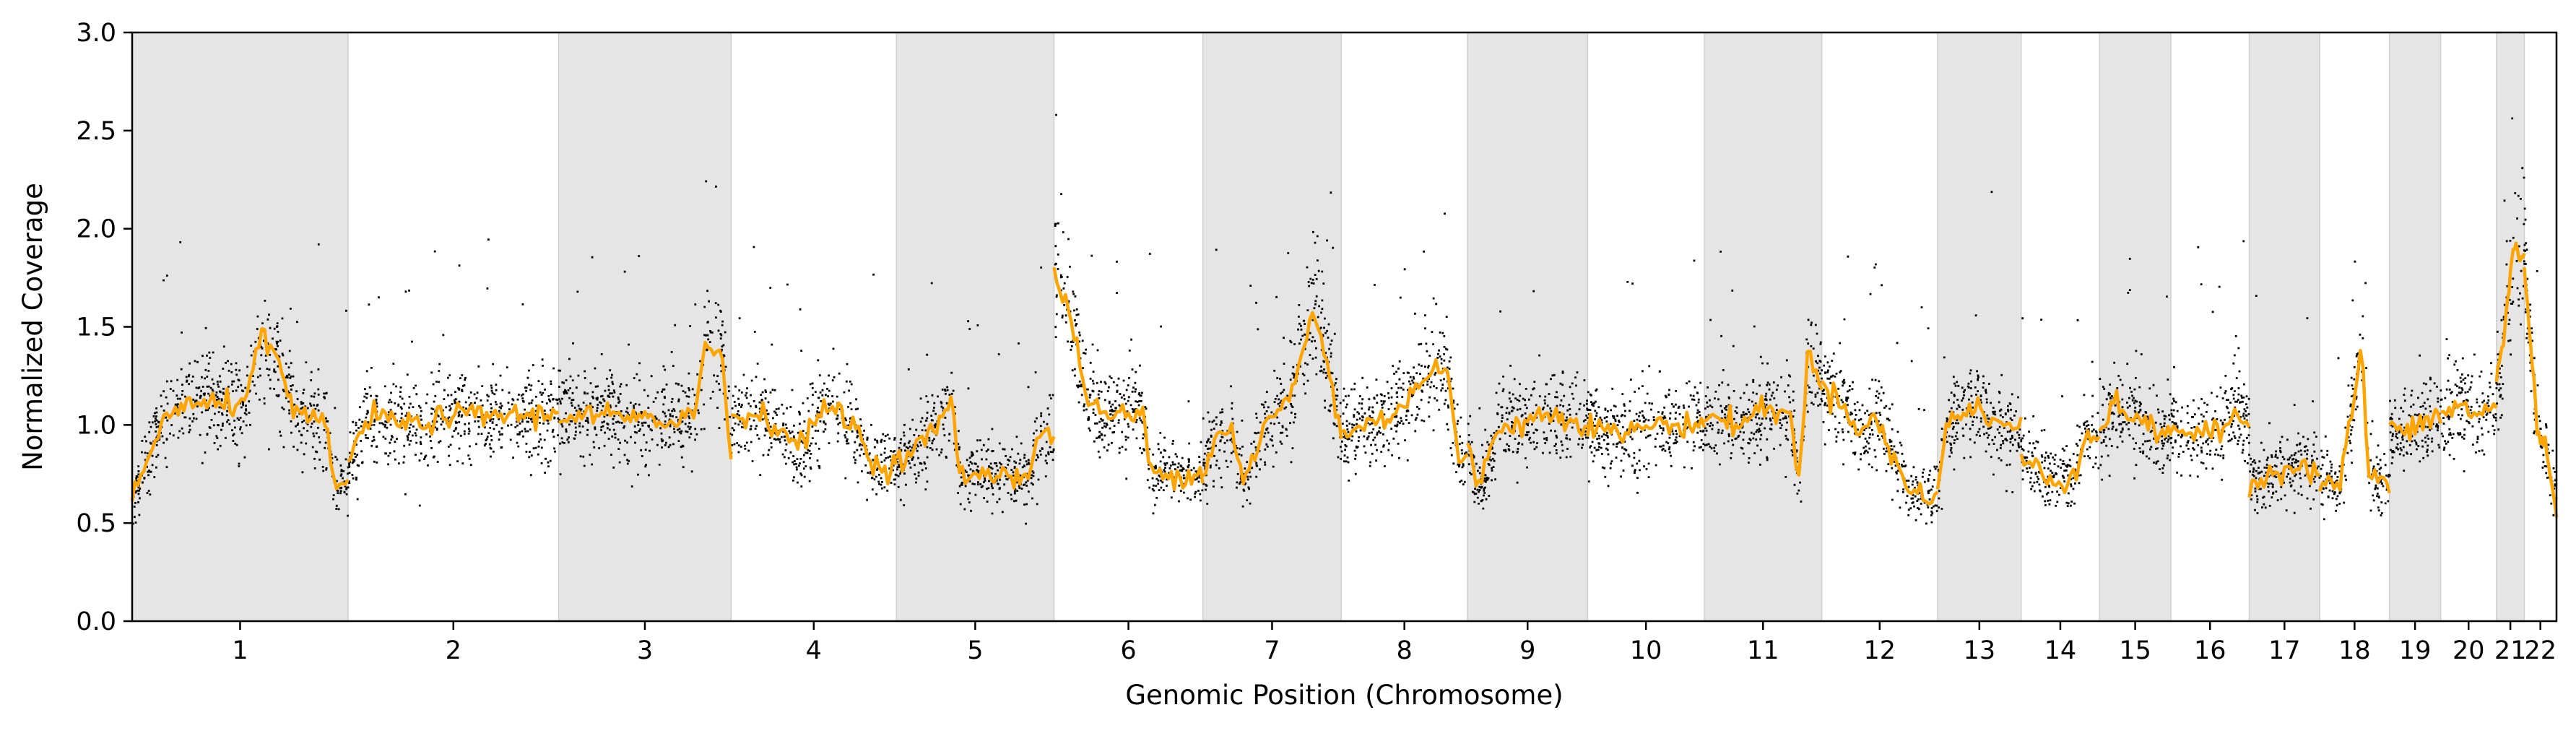 This screenshot has height=736, width=2576. Describe the element at coordinates (2060, 650) in the screenshot. I see `x-tick-label-14: 14` at that location.